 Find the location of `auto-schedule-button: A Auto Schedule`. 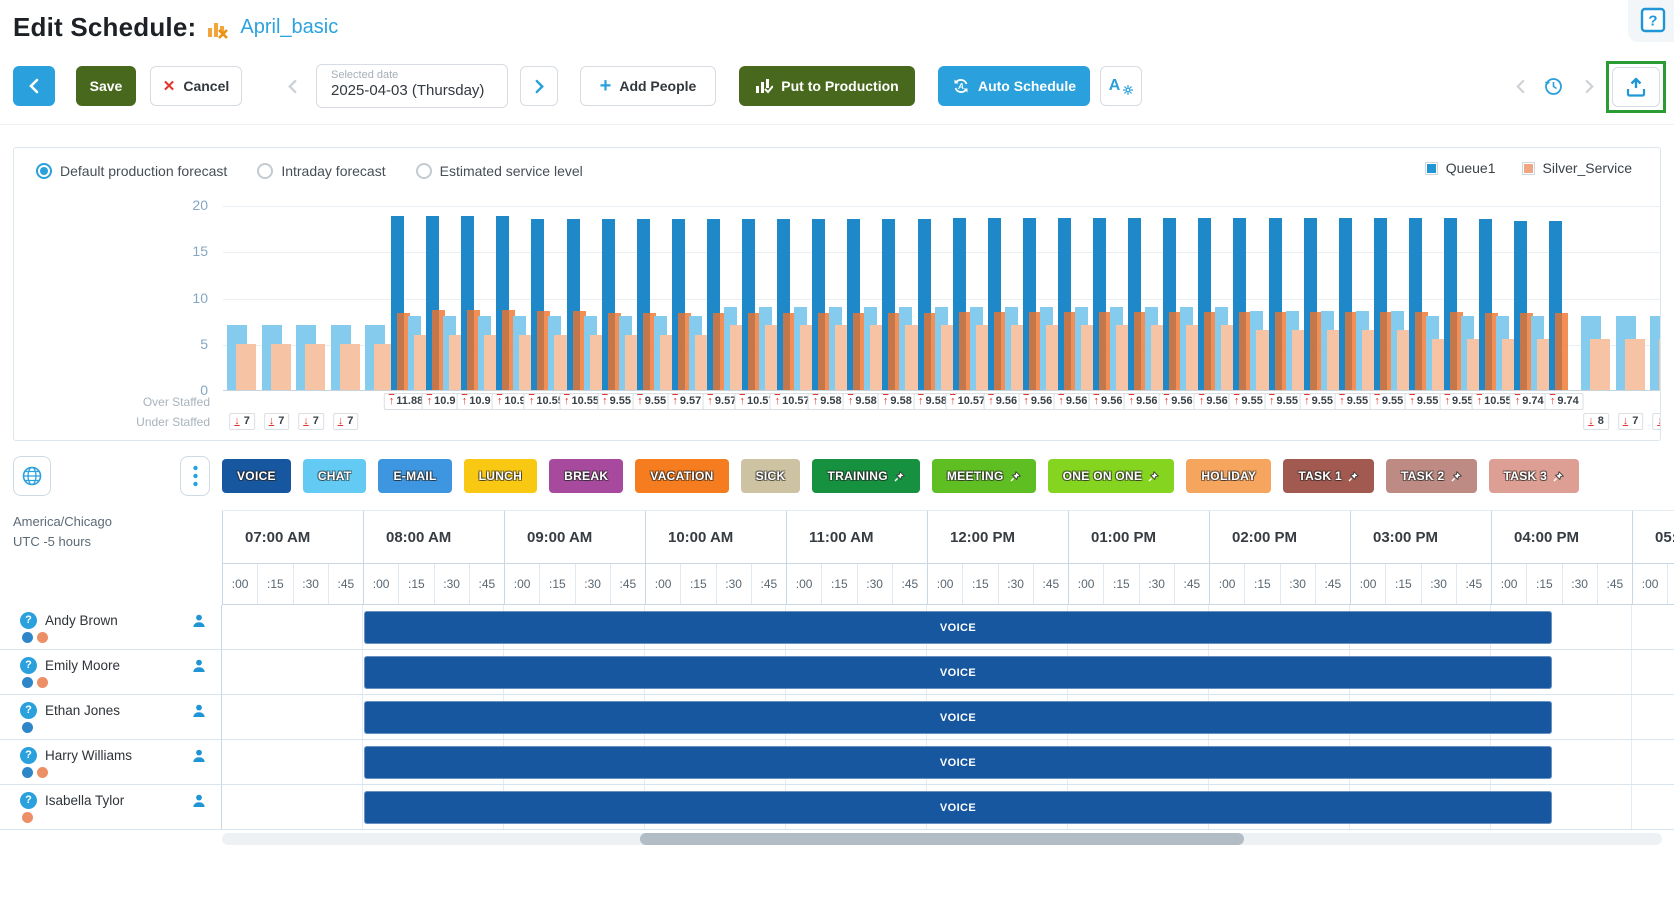

auto-schedule-button: A Auto Schedule is located at coordinates (1014, 86).